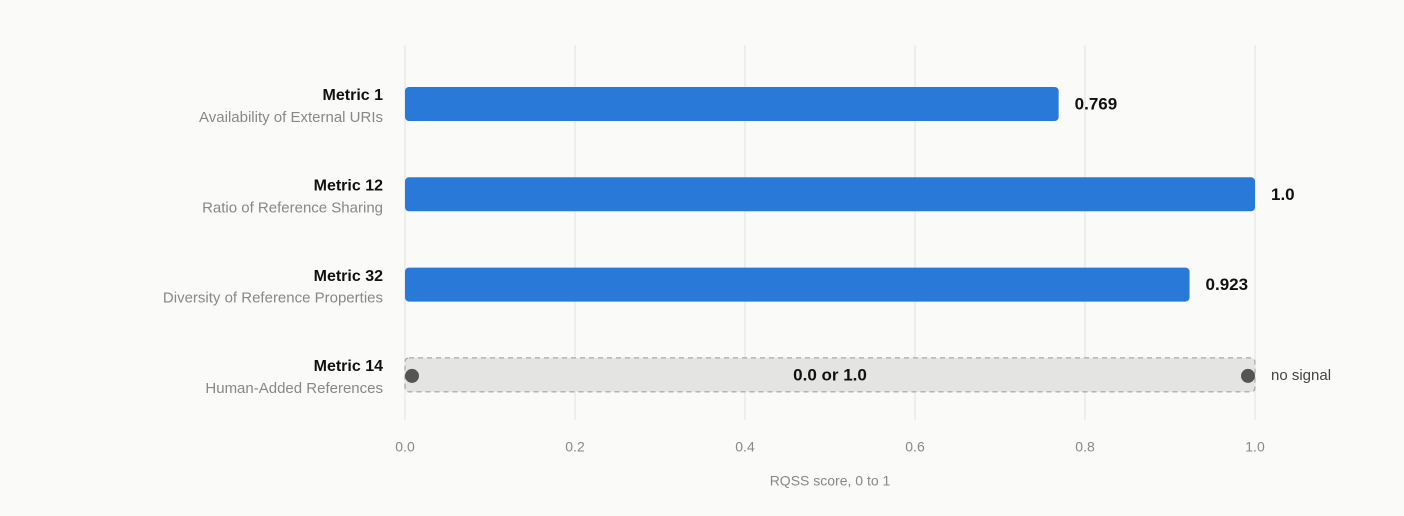 This screenshot has height=516, width=1404. Describe the element at coordinates (348, 276) in the screenshot. I see `category-label: Metric 32` at that location.